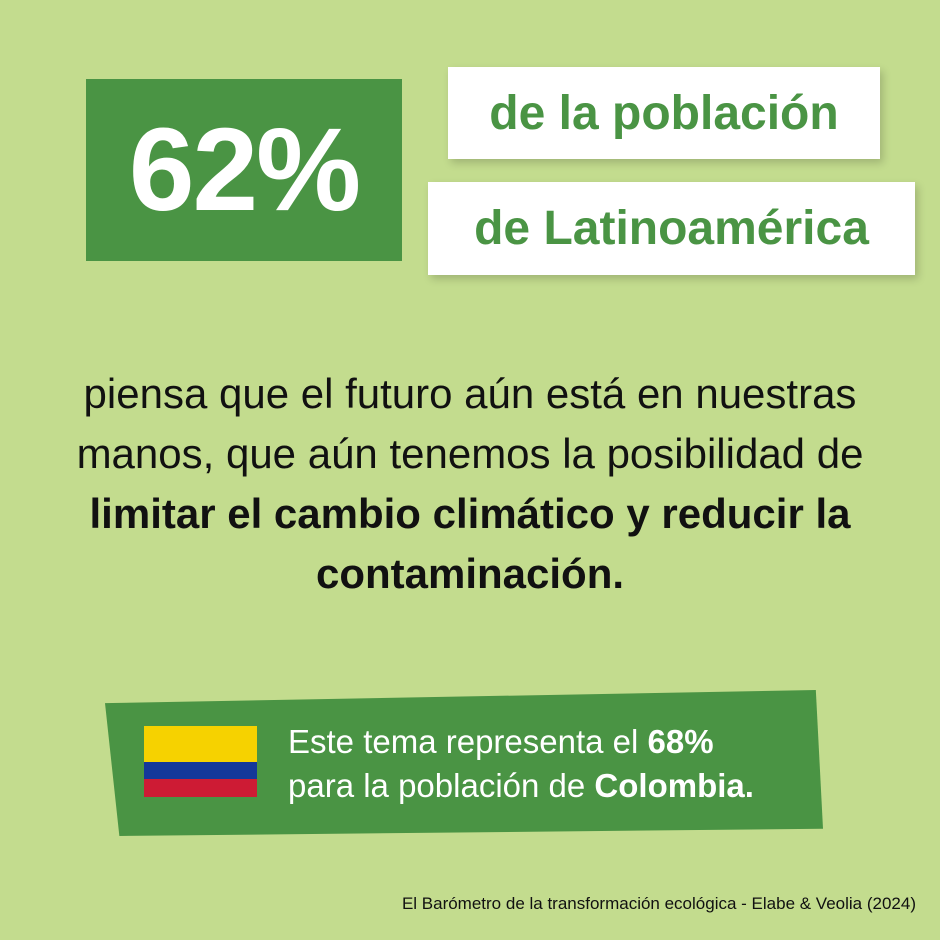  I want to click on stat-label-line2: de Latinoamérica, so click(671, 228).